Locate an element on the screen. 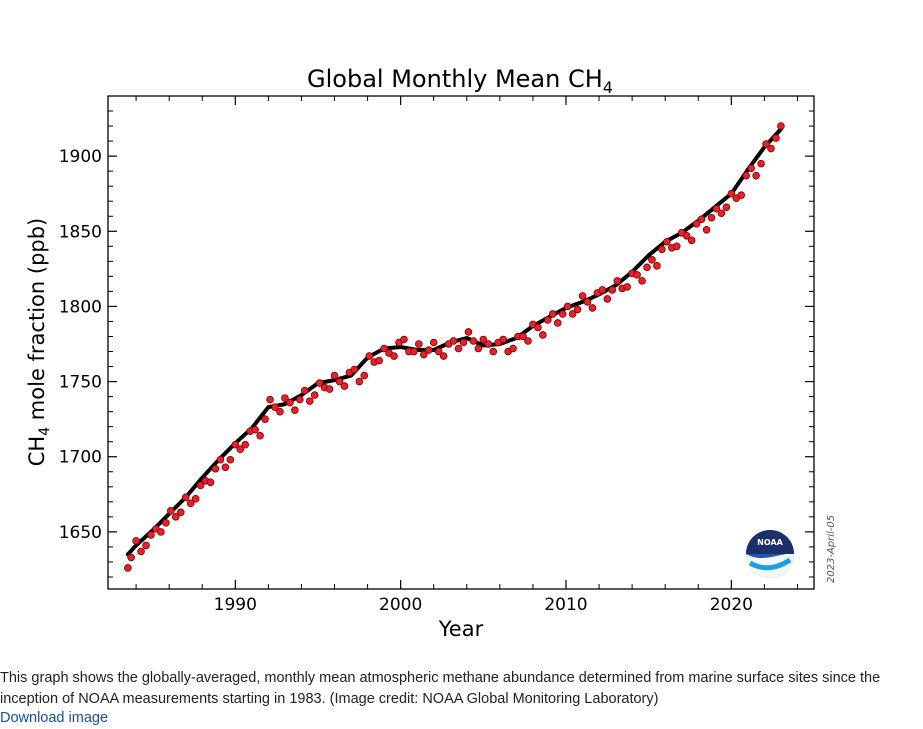 Image resolution: width=923 pixels, height=729 pixels. y-axis-label-sub: 4 is located at coordinates (45, 431).